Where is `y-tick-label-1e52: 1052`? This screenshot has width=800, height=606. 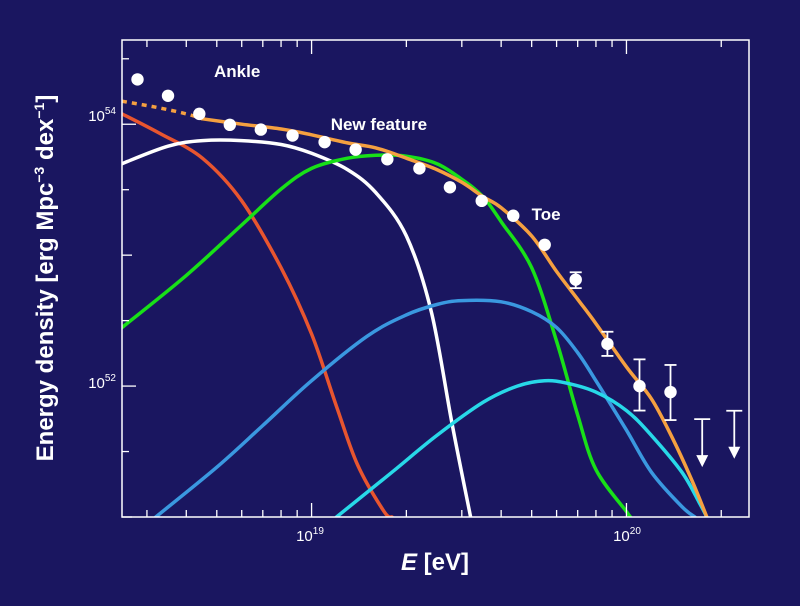 y-tick-label-1e52: 1052 is located at coordinates (102, 382).